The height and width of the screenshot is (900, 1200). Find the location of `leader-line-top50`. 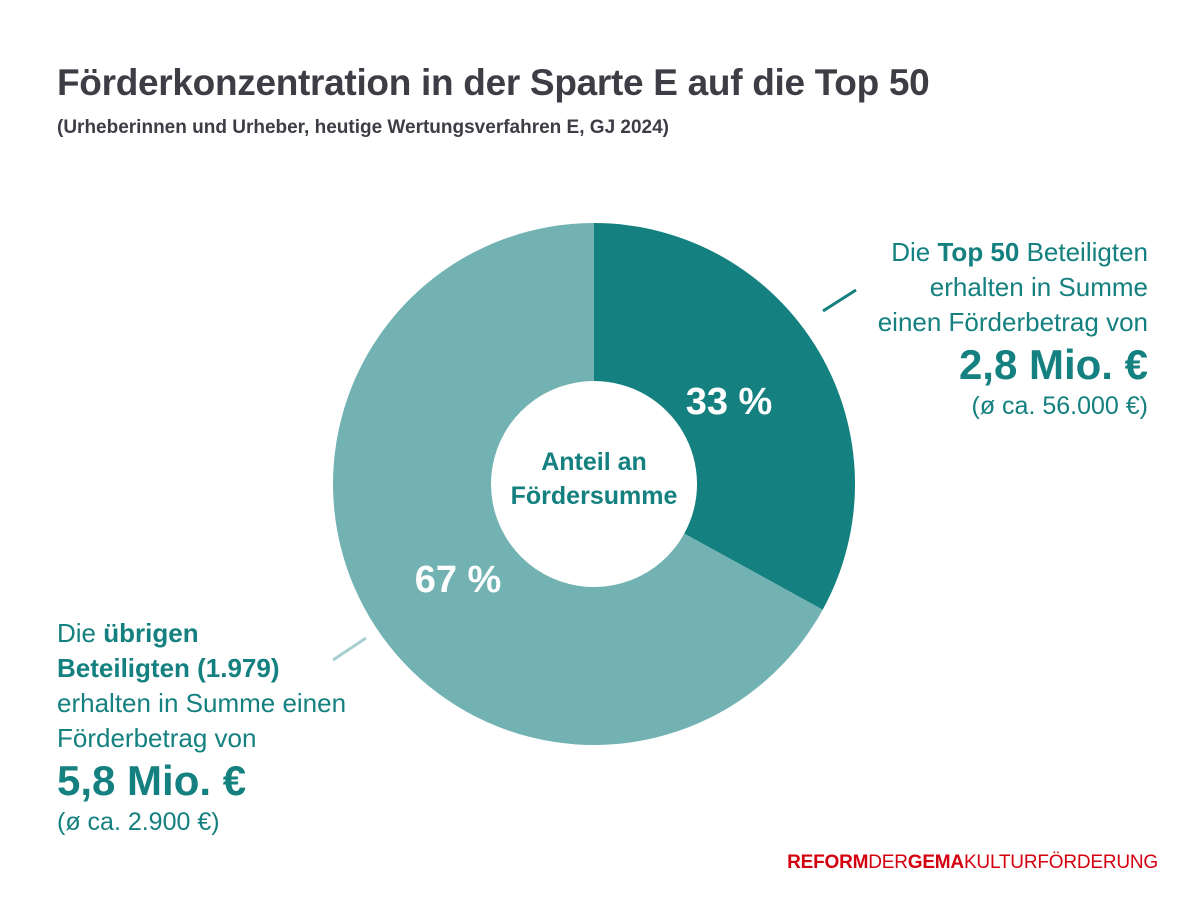

leader-line-top50 is located at coordinates (839, 300).